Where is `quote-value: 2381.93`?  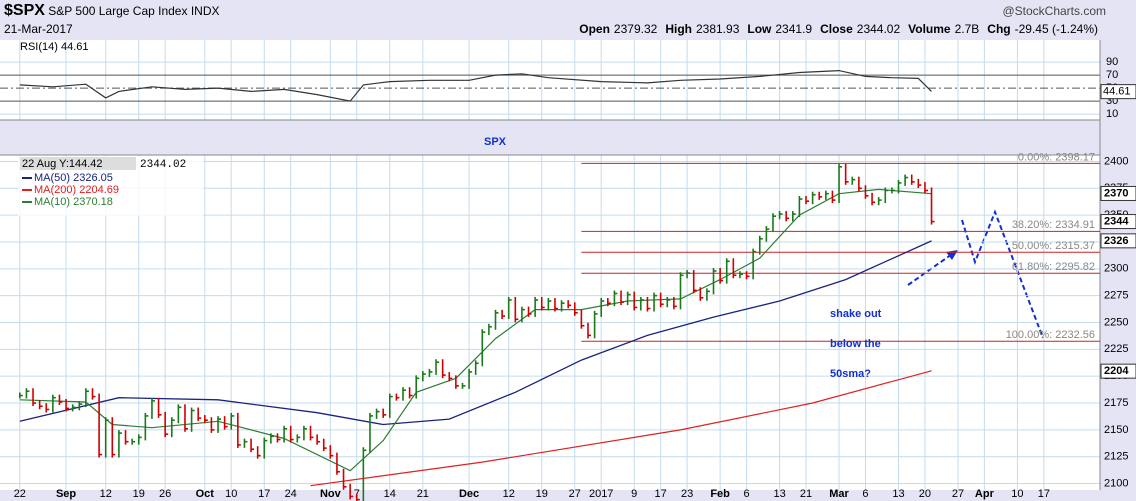
quote-value: 2381.93 is located at coordinates (717, 29).